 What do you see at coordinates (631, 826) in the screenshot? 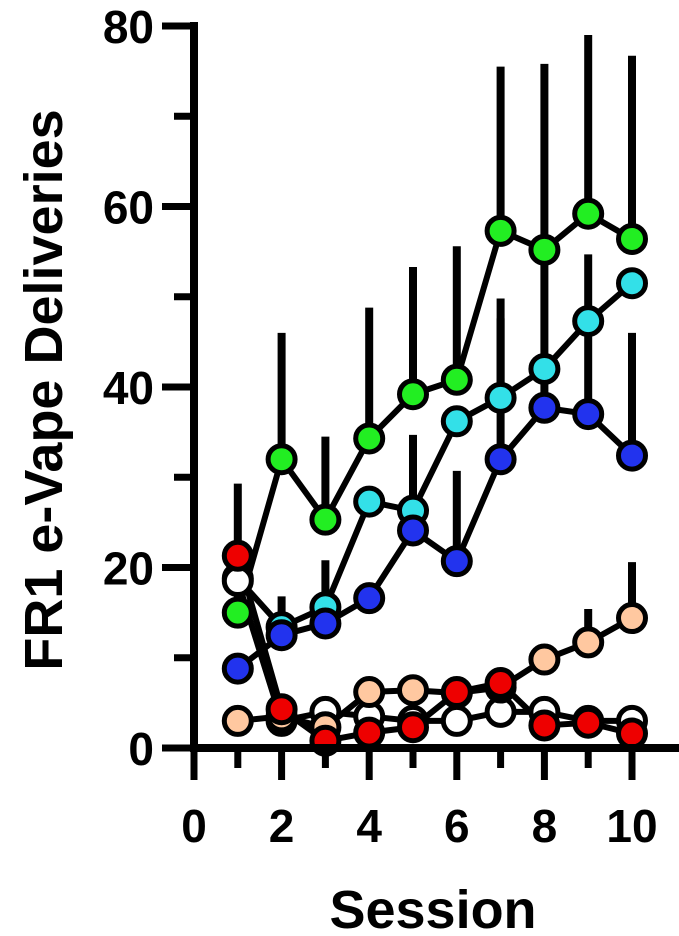
I see `x-tick-label: 10` at bounding box center [631, 826].